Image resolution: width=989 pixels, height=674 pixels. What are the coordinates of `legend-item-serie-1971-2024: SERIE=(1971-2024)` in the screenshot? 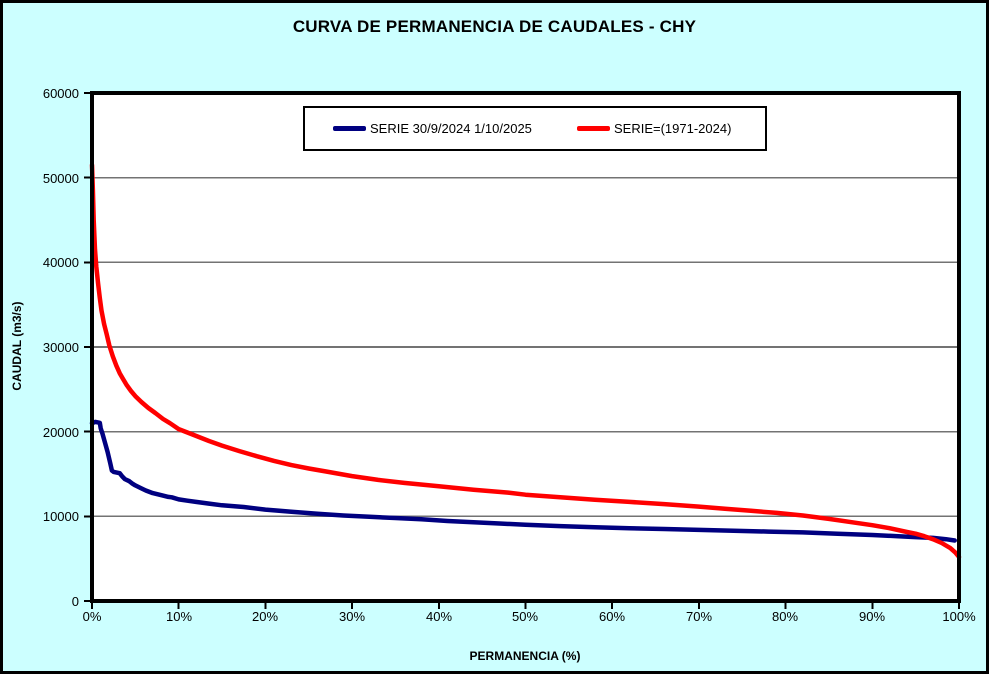 It's located at (654, 128).